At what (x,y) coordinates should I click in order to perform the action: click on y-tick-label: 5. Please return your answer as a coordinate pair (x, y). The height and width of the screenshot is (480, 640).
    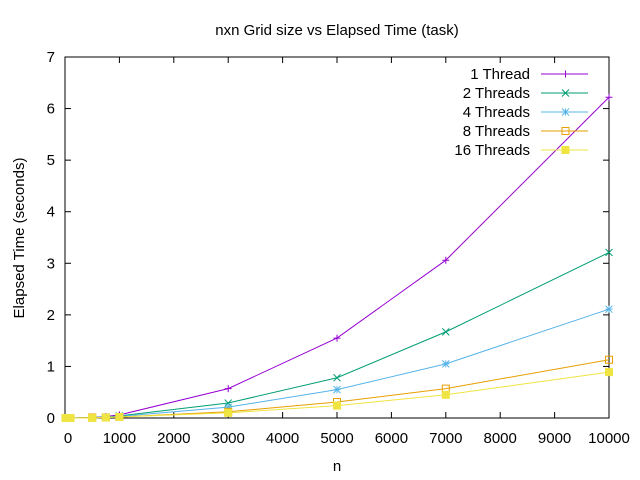
    Looking at the image, I should click on (51, 160).